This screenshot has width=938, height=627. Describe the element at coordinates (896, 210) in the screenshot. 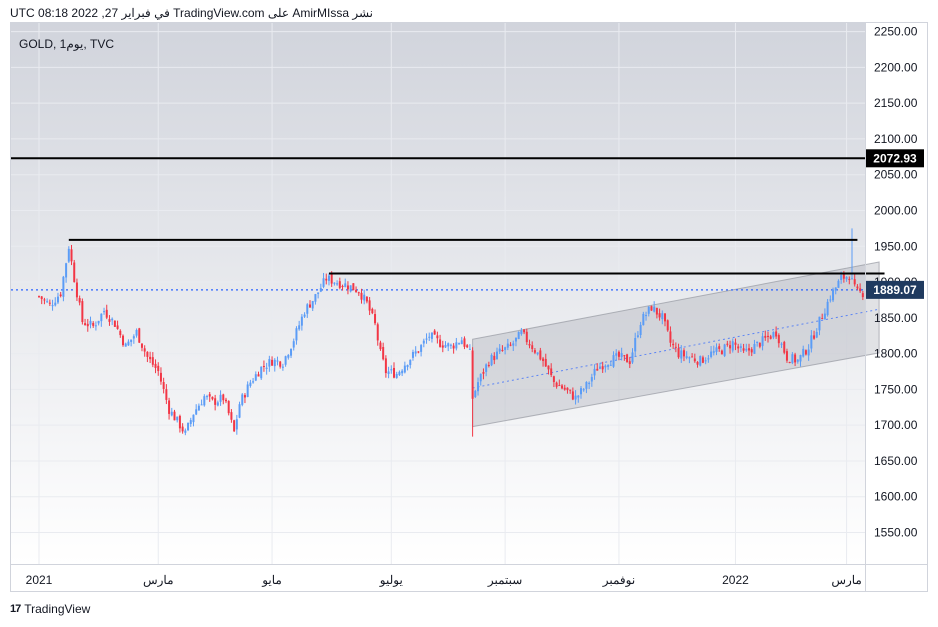

I see `y-tick-label: 2000.00` at that location.